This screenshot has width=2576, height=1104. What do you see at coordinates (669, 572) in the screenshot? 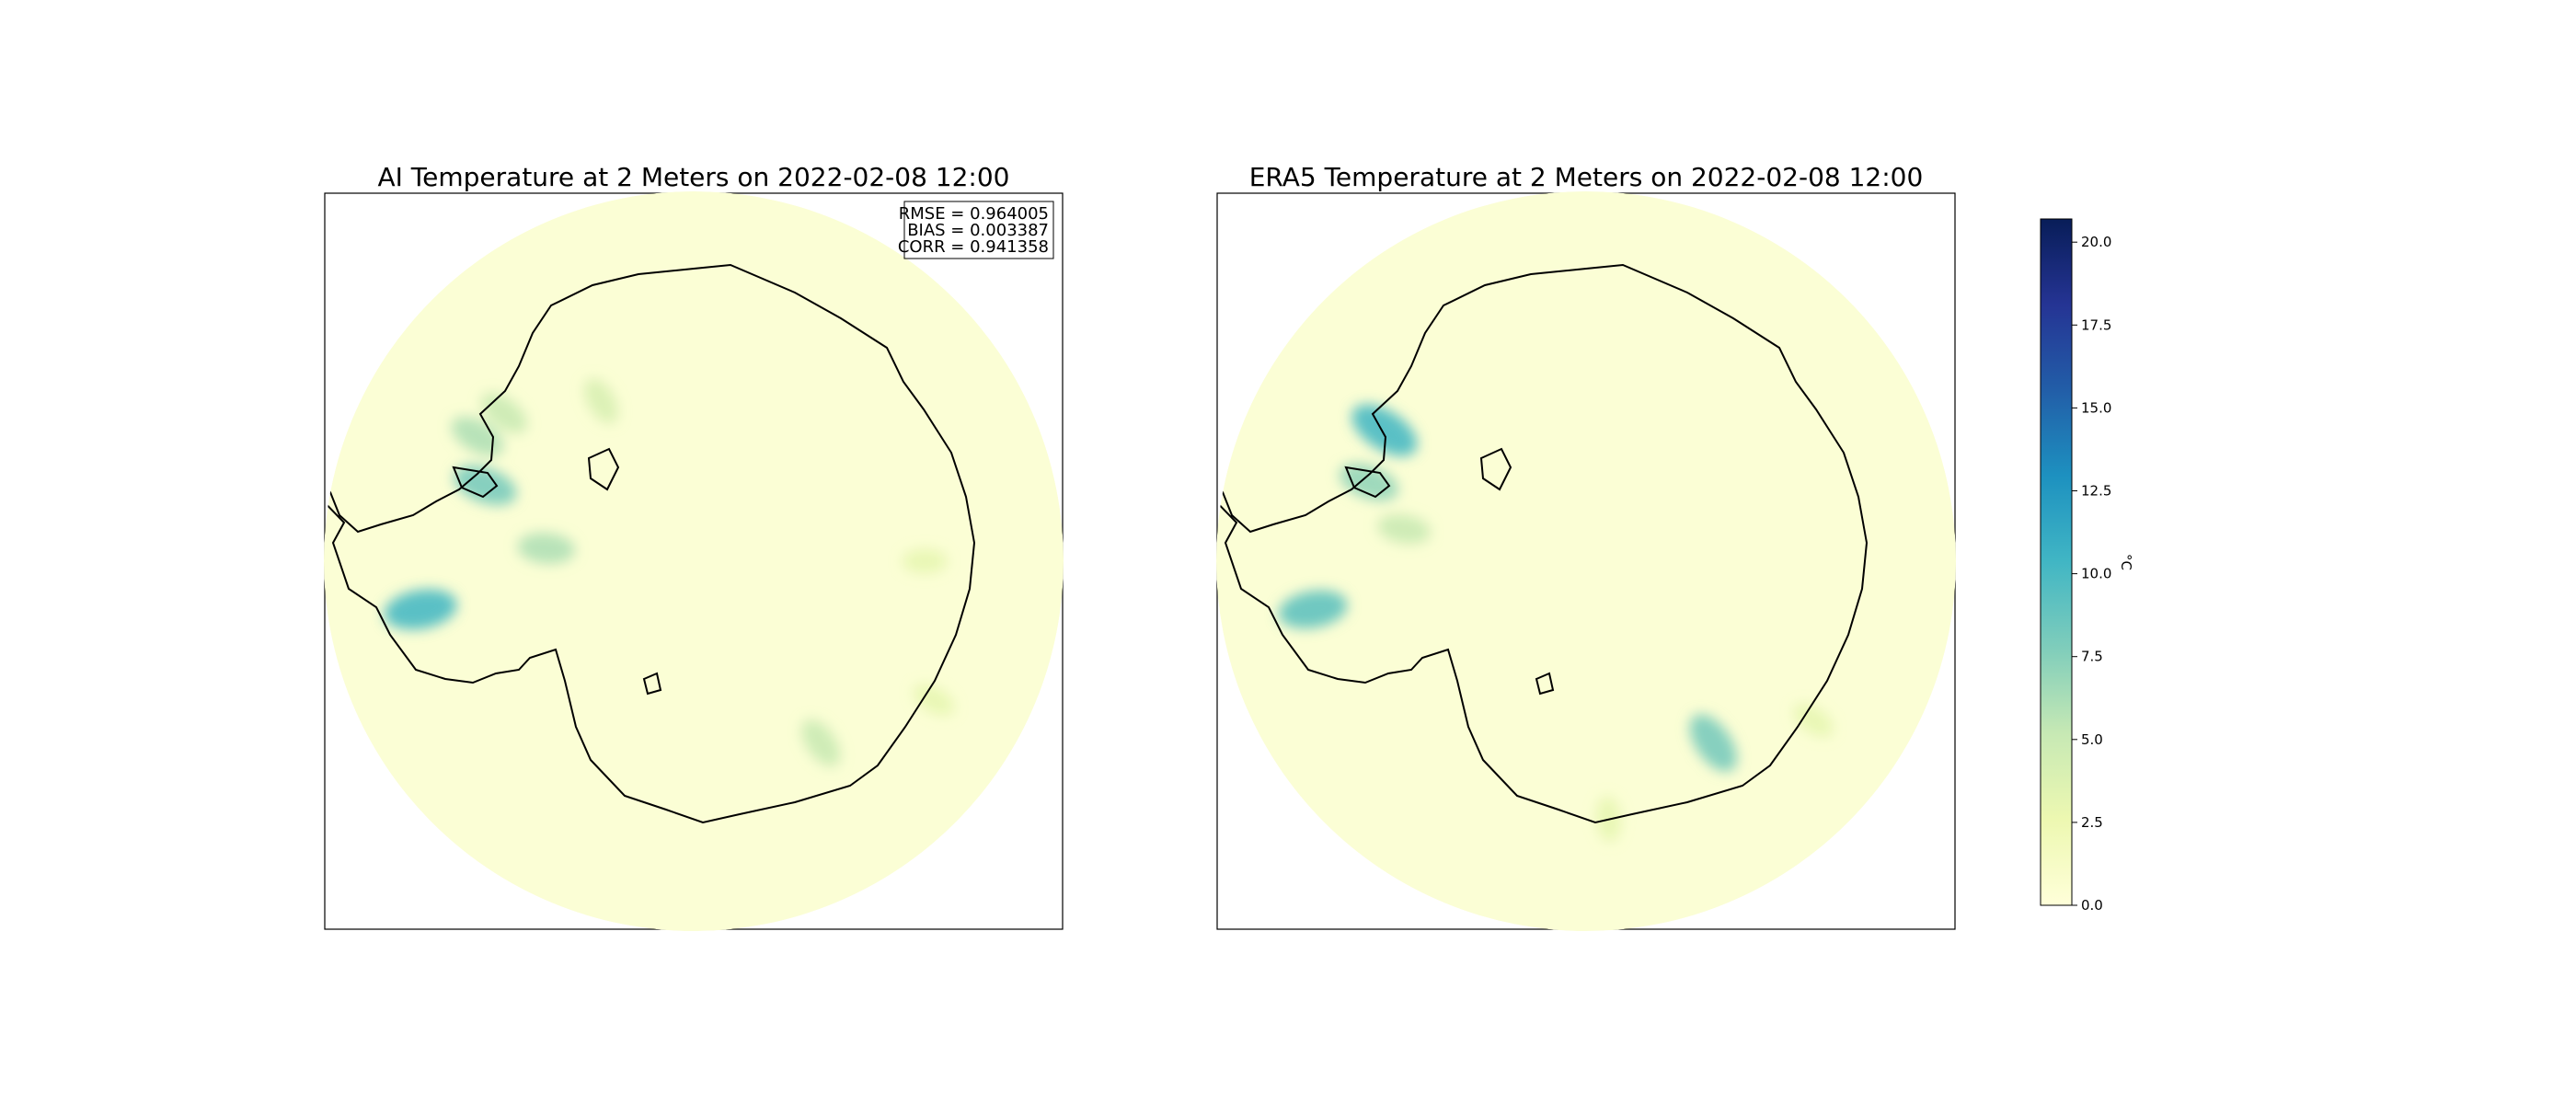
I see `left-hotspots` at bounding box center [669, 572].